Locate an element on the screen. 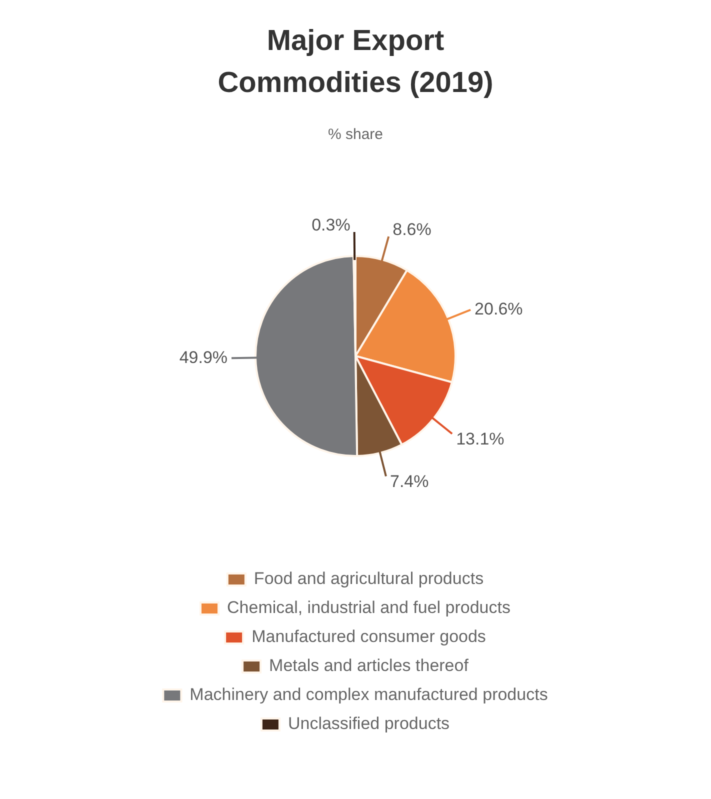 Image resolution: width=711 pixels, height=799 pixels. chart-subtitle: % share is located at coordinates (355, 134).